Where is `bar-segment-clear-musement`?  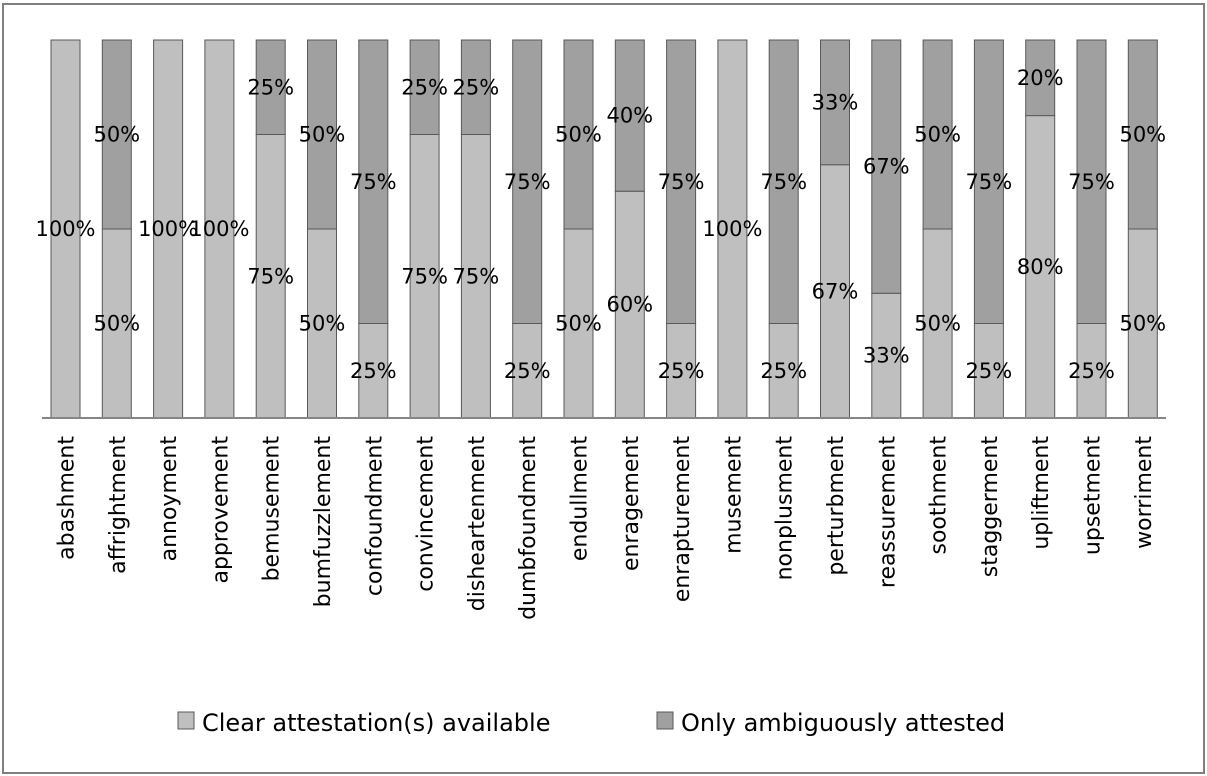
bar-segment-clear-musement is located at coordinates (732, 229).